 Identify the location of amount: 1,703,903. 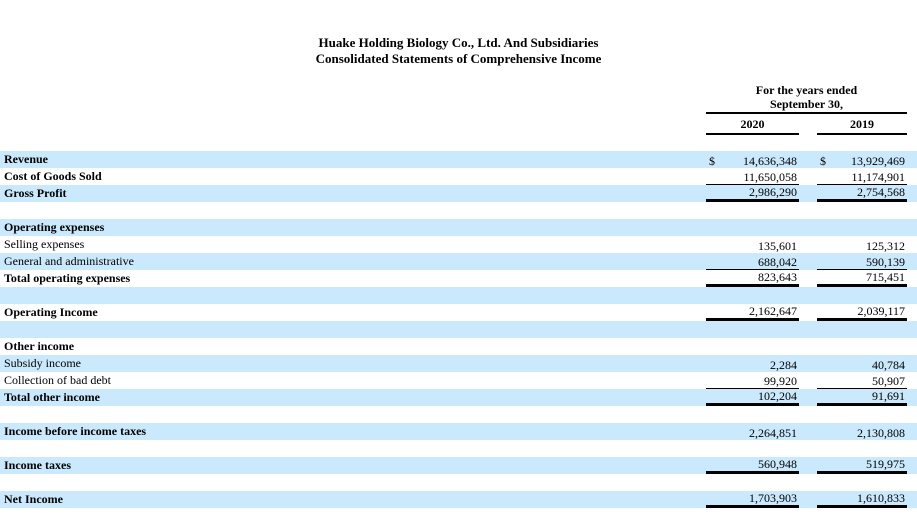
(773, 498).